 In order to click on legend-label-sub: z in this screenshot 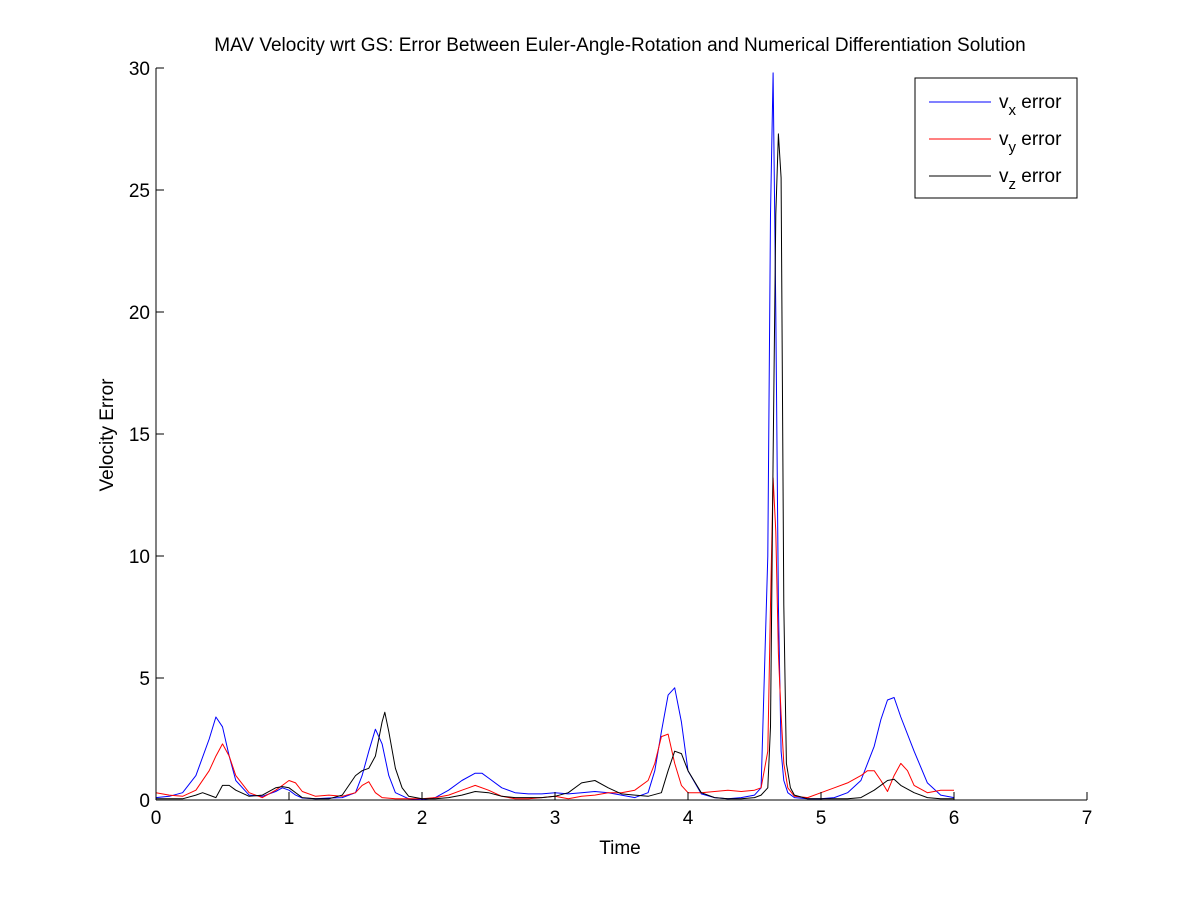, I will do `click(1013, 184)`.